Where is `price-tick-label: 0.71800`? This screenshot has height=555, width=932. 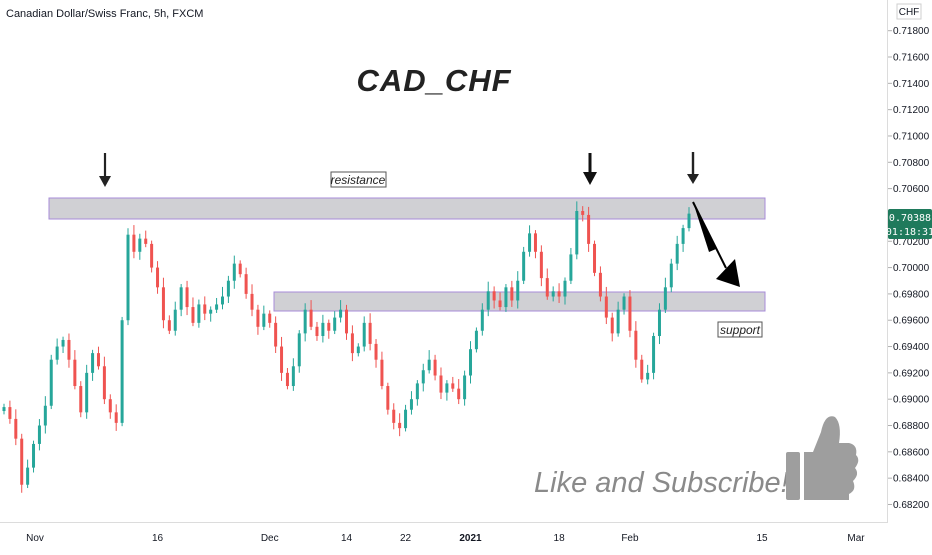
price-tick-label: 0.71800 is located at coordinates (911, 31).